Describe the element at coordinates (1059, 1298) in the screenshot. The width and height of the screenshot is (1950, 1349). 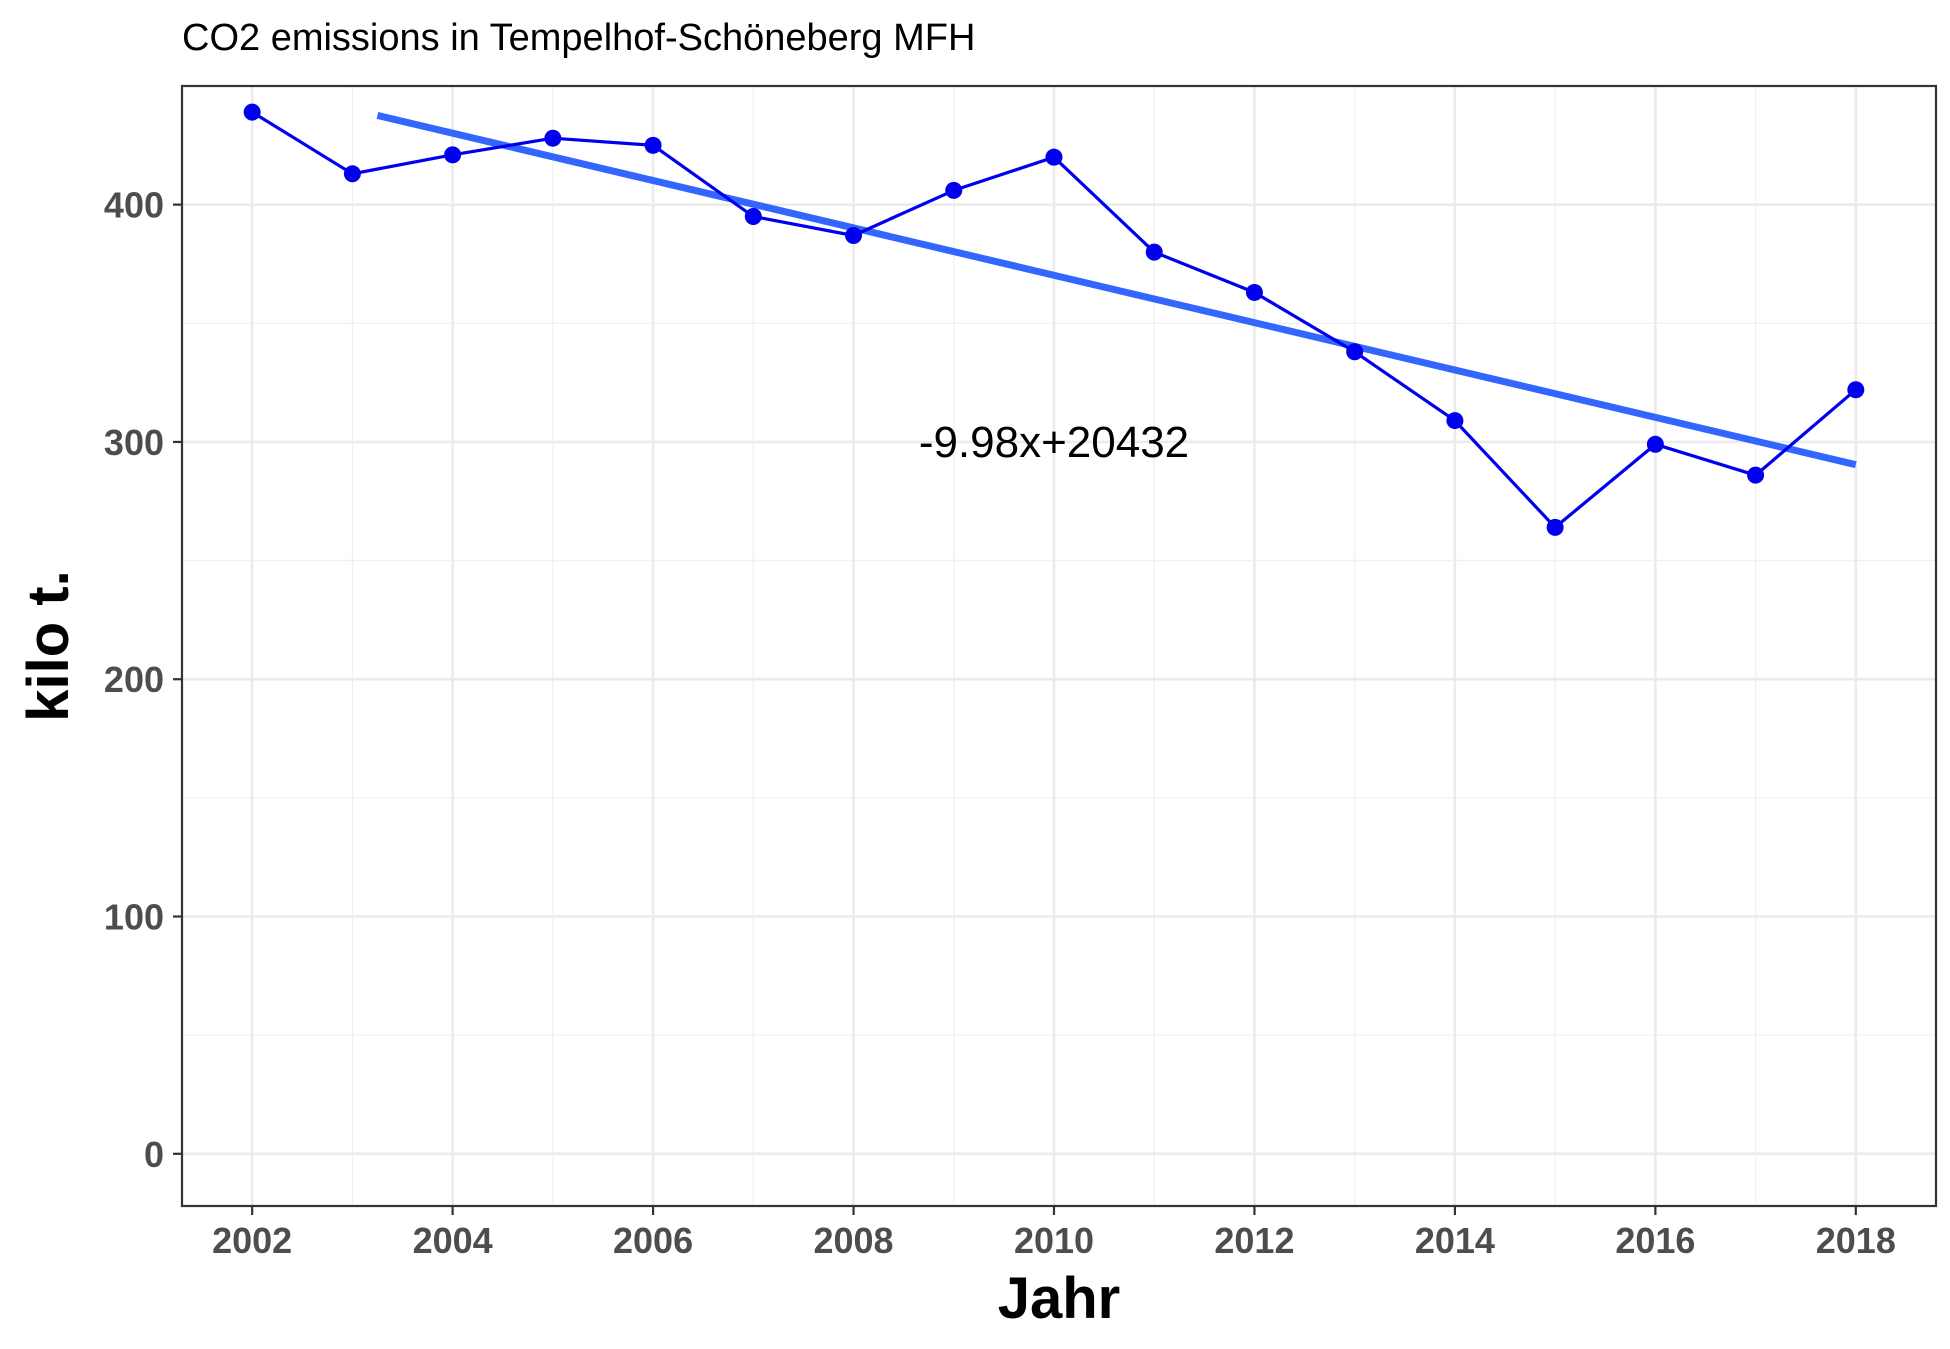
I see `x-axis-title: Jahr` at that location.